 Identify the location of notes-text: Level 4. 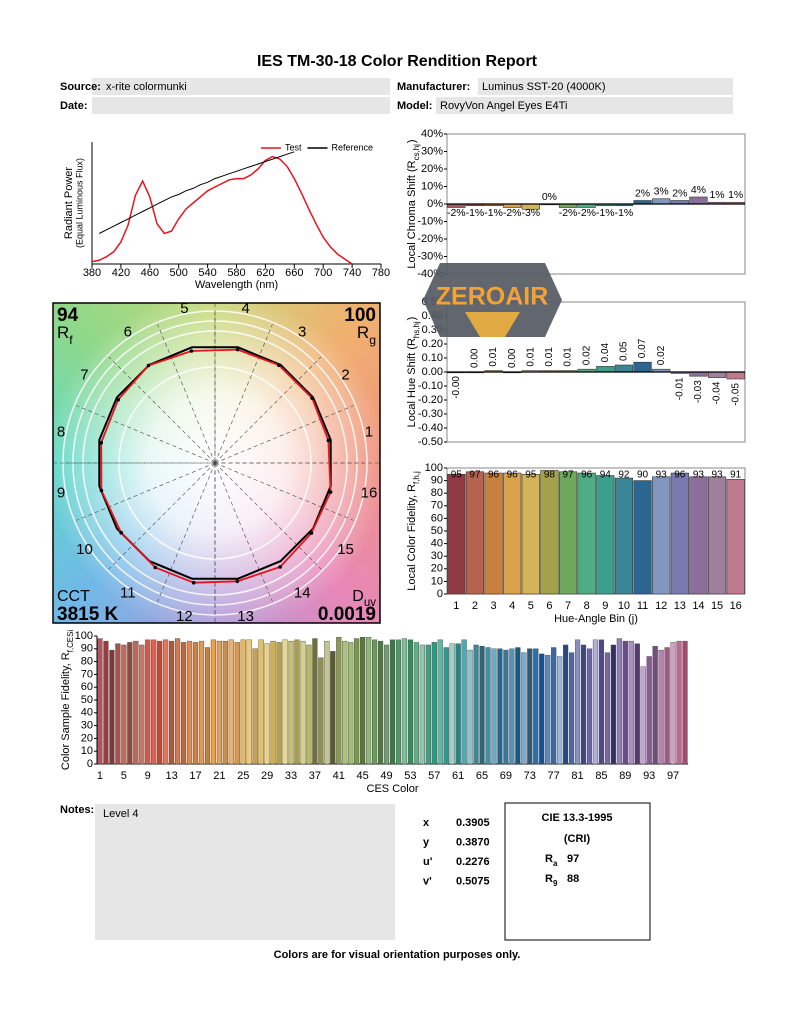
(120, 814).